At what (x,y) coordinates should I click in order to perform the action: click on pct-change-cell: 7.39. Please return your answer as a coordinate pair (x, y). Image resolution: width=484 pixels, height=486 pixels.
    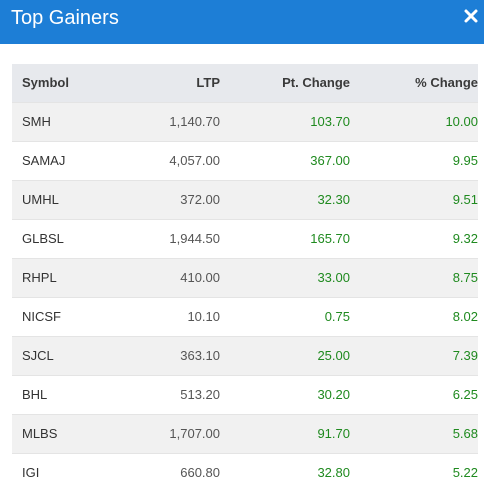
    Looking at the image, I should click on (465, 355).